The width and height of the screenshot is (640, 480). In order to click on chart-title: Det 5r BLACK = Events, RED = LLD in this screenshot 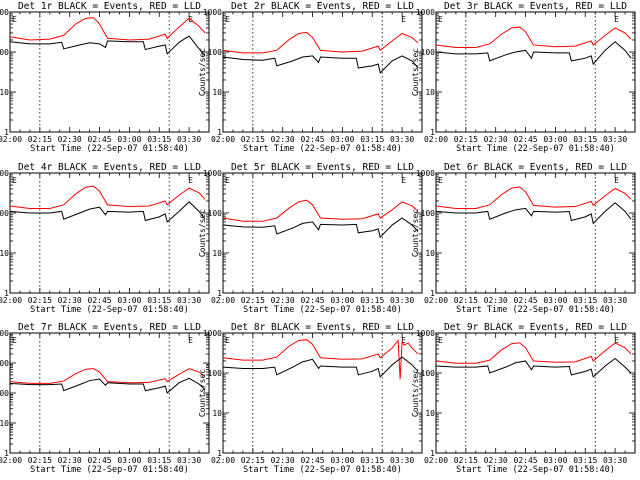, I will do `click(322, 167)`.